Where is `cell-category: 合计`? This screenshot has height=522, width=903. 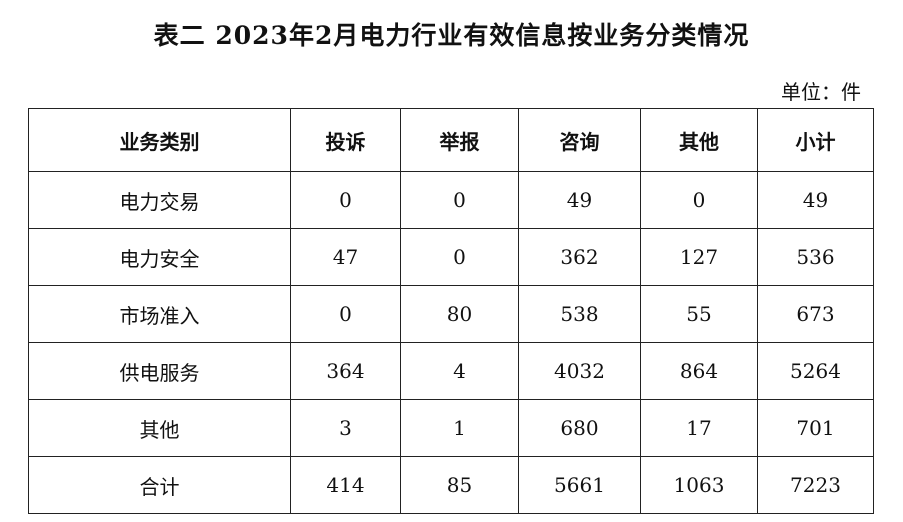 cell-category: 合计 is located at coordinates (159, 485).